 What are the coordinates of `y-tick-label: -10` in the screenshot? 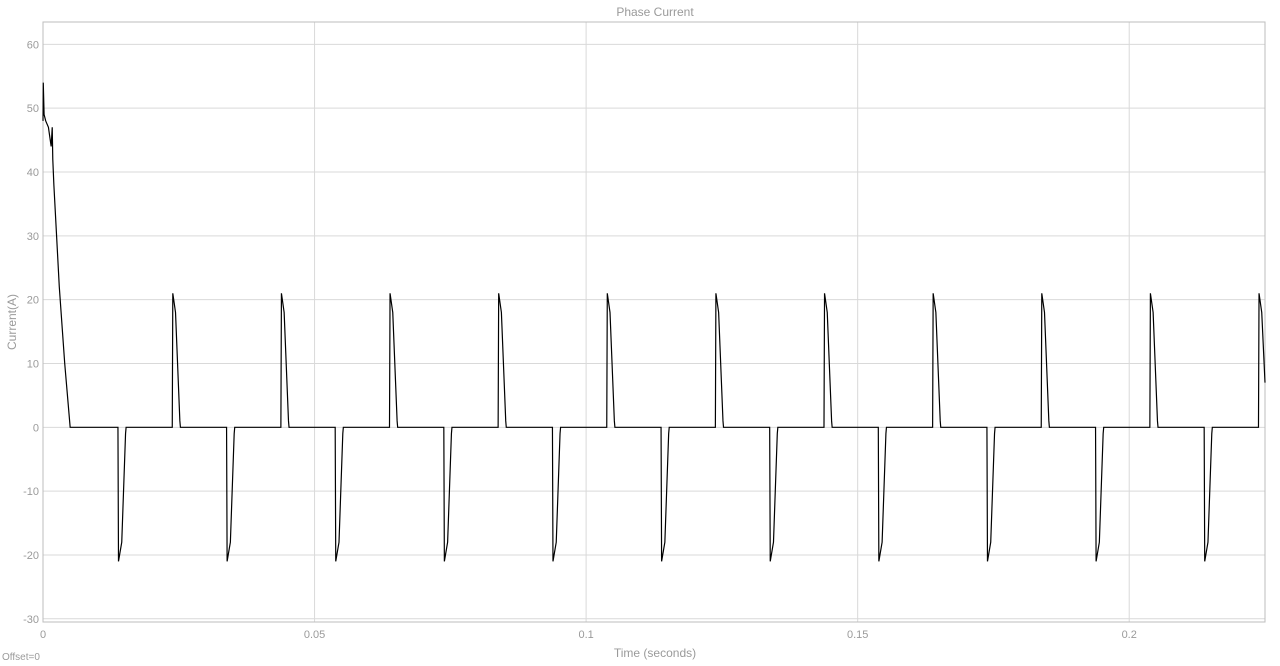 It's located at (31, 492).